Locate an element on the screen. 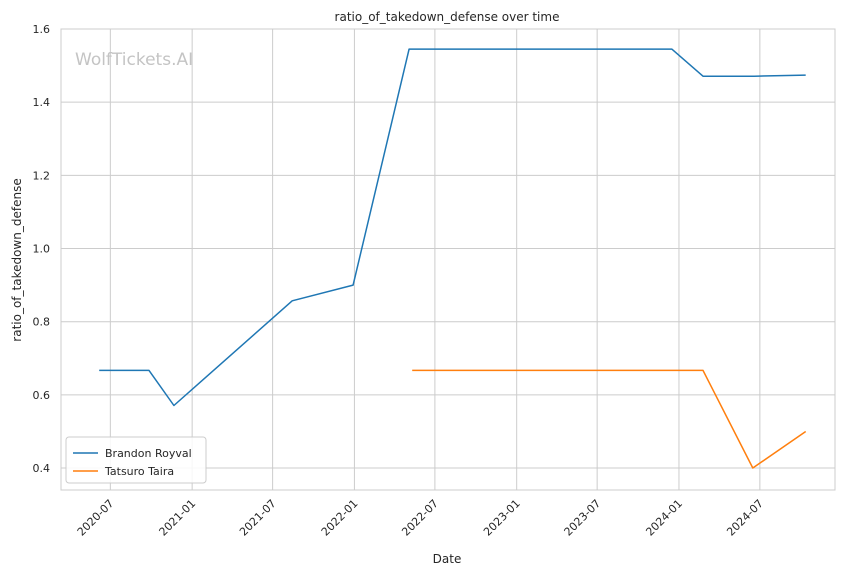 The width and height of the screenshot is (844, 575). y-tick-label: 1.2 is located at coordinates (42, 175).